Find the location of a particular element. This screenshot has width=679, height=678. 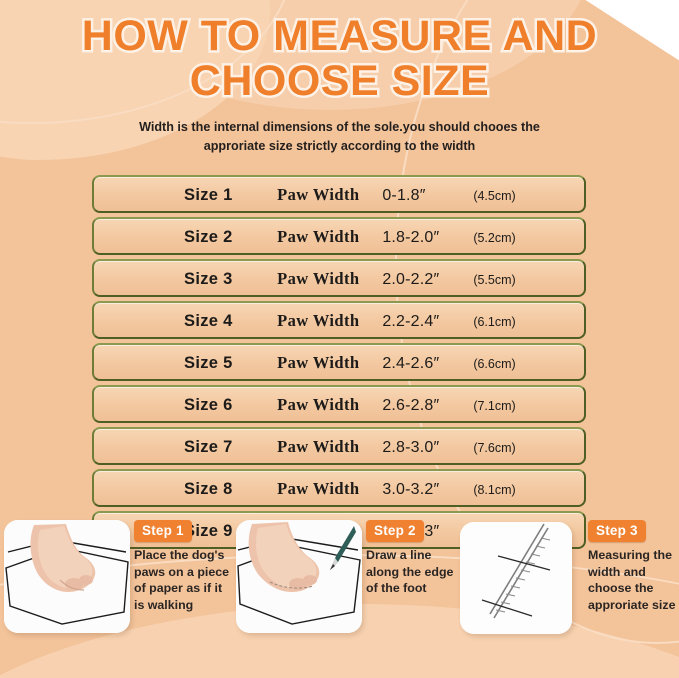

step-2-description: Draw a line along the edge of the foot is located at coordinates (410, 571).